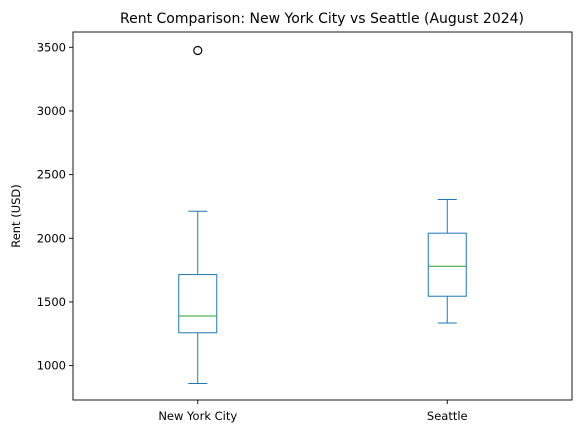  I want to click on y-tick-label: 3500, so click(51, 47).